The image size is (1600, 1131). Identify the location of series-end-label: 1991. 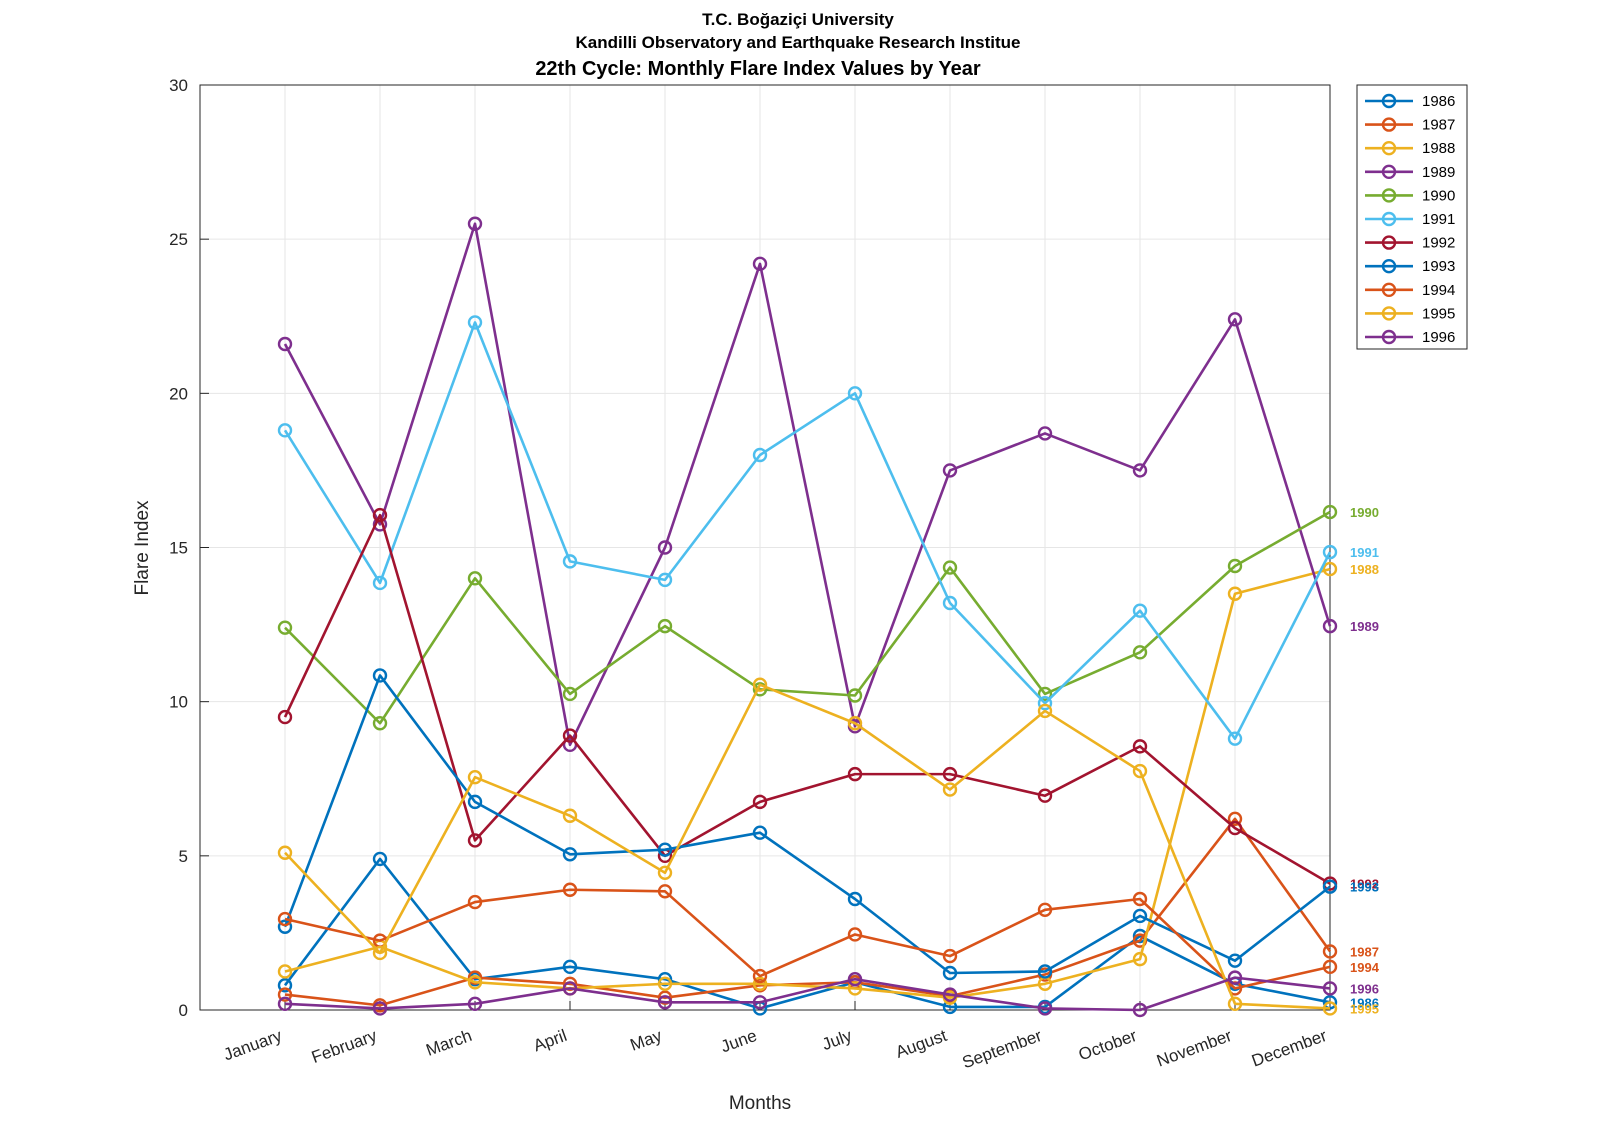
(1364, 552).